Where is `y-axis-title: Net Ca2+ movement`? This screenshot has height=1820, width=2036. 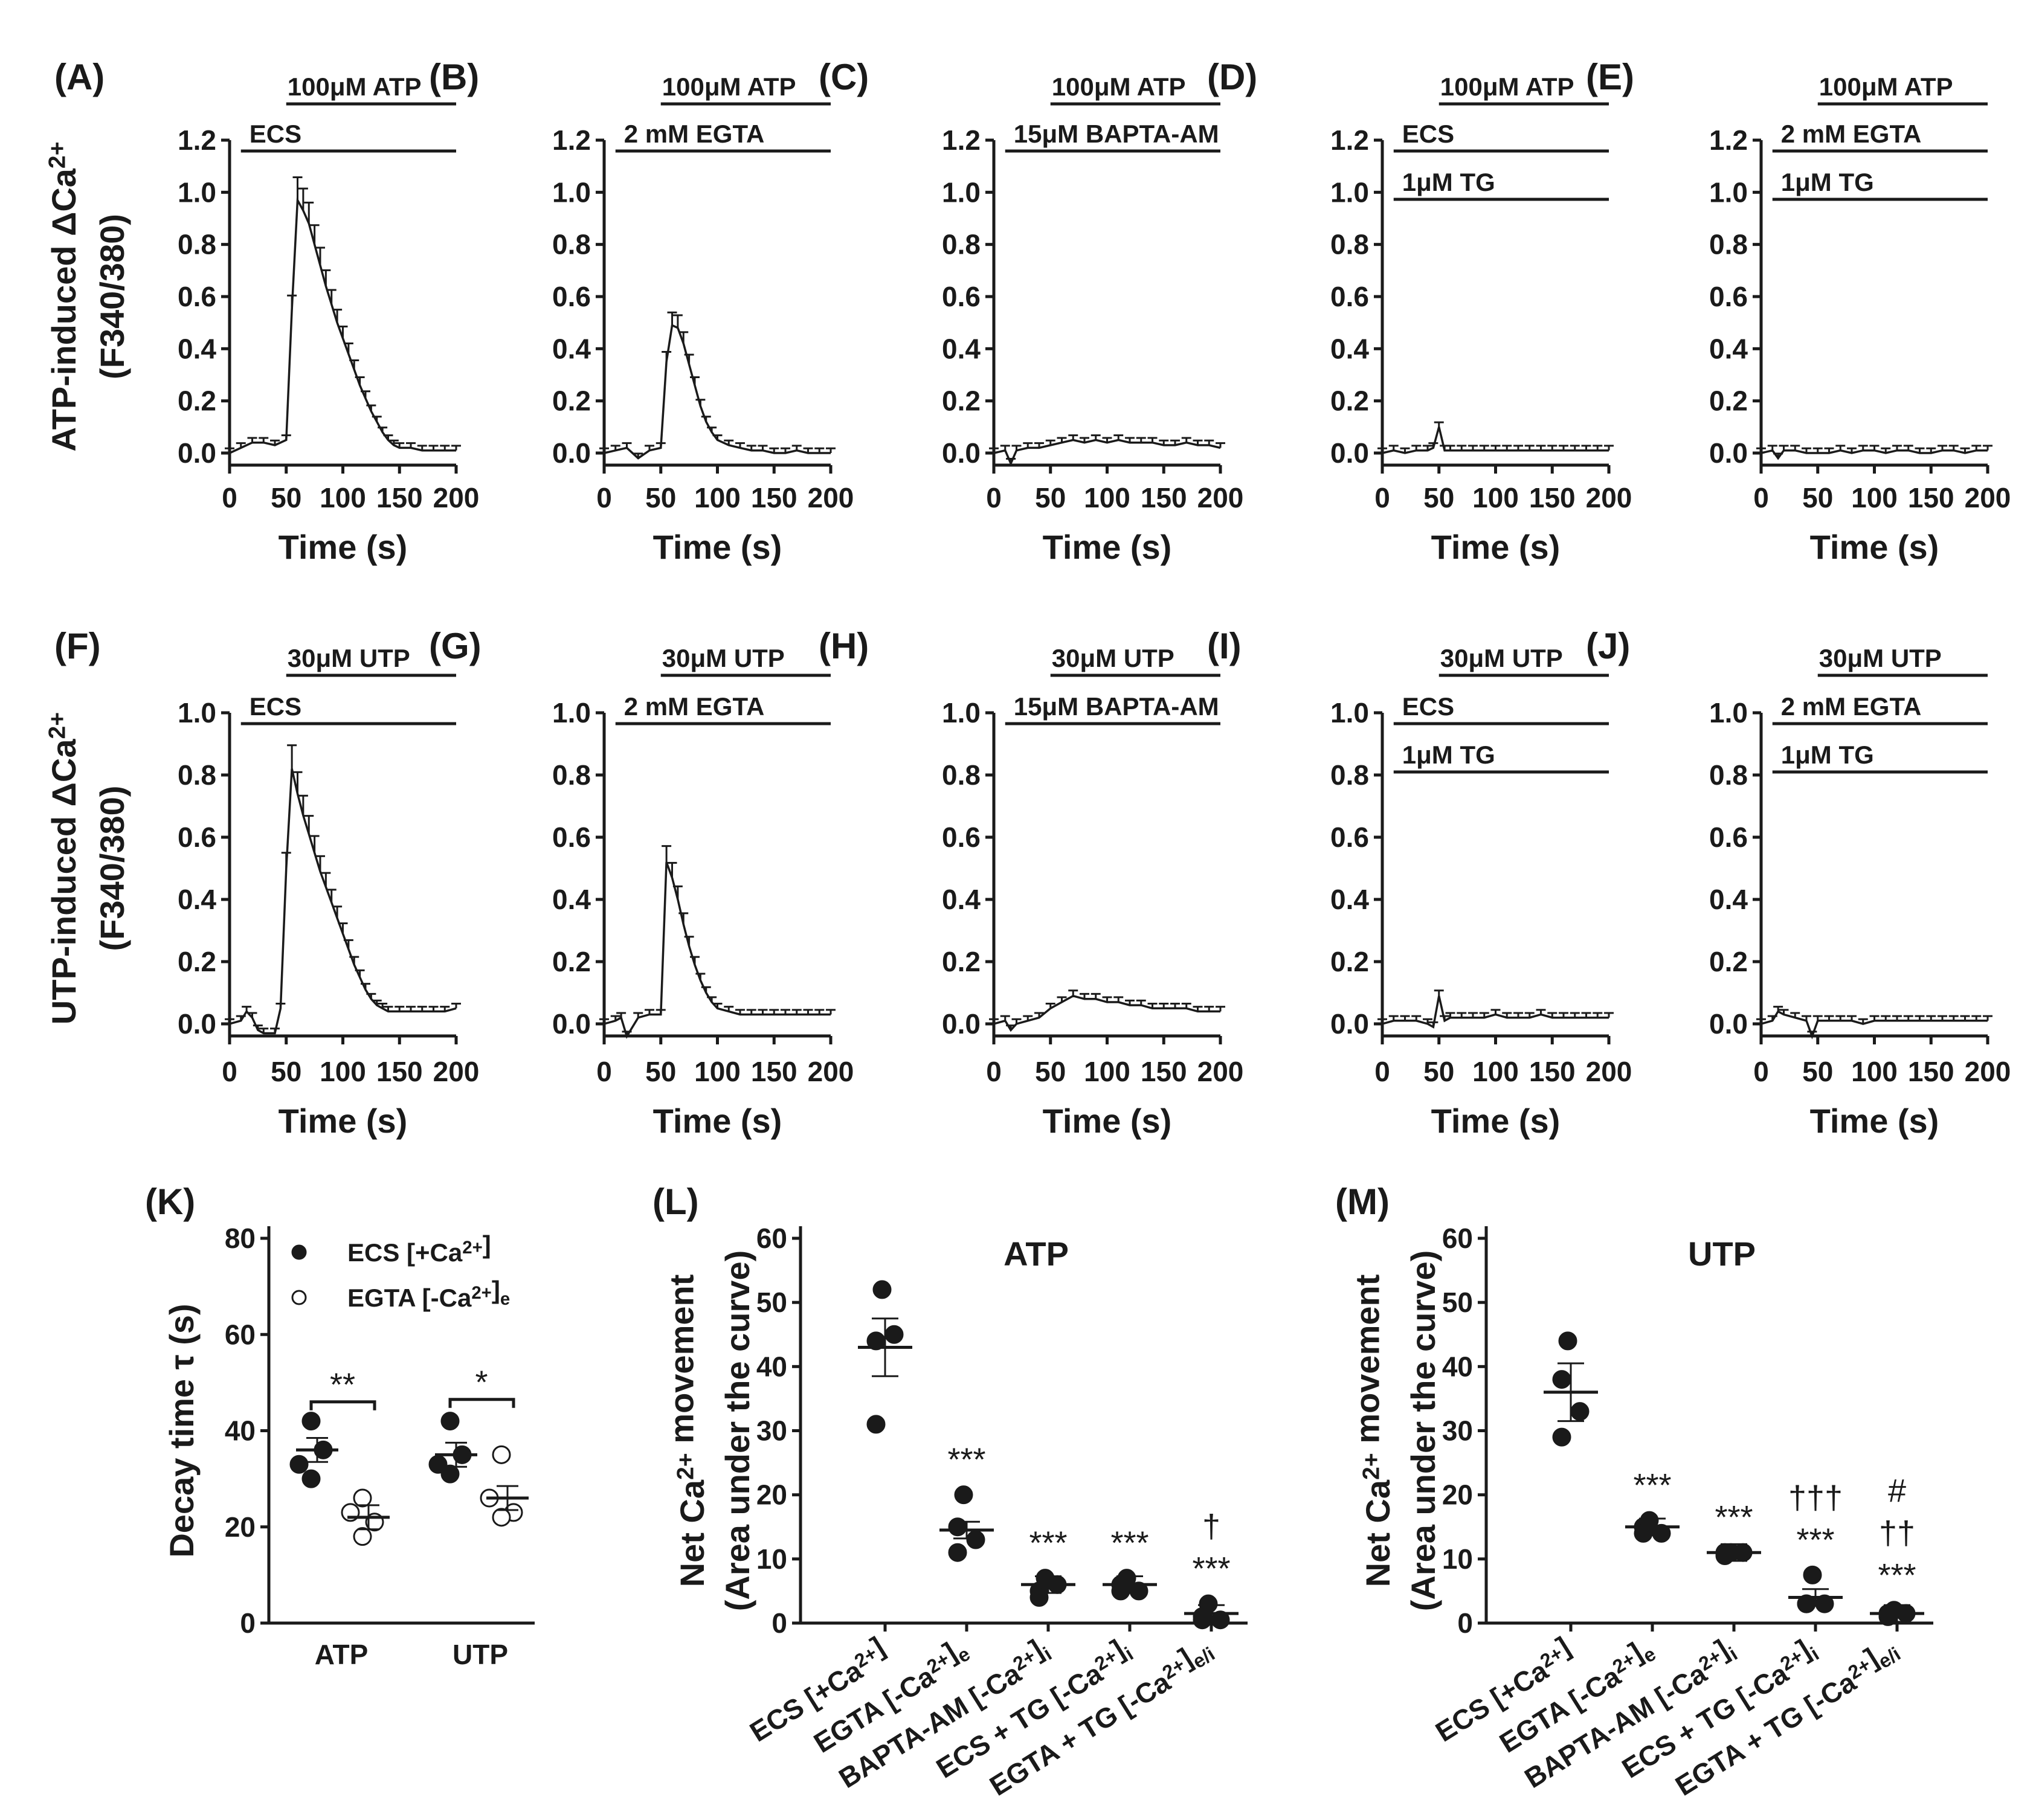 y-axis-title: Net Ca2+ movement is located at coordinates (1373, 1431).